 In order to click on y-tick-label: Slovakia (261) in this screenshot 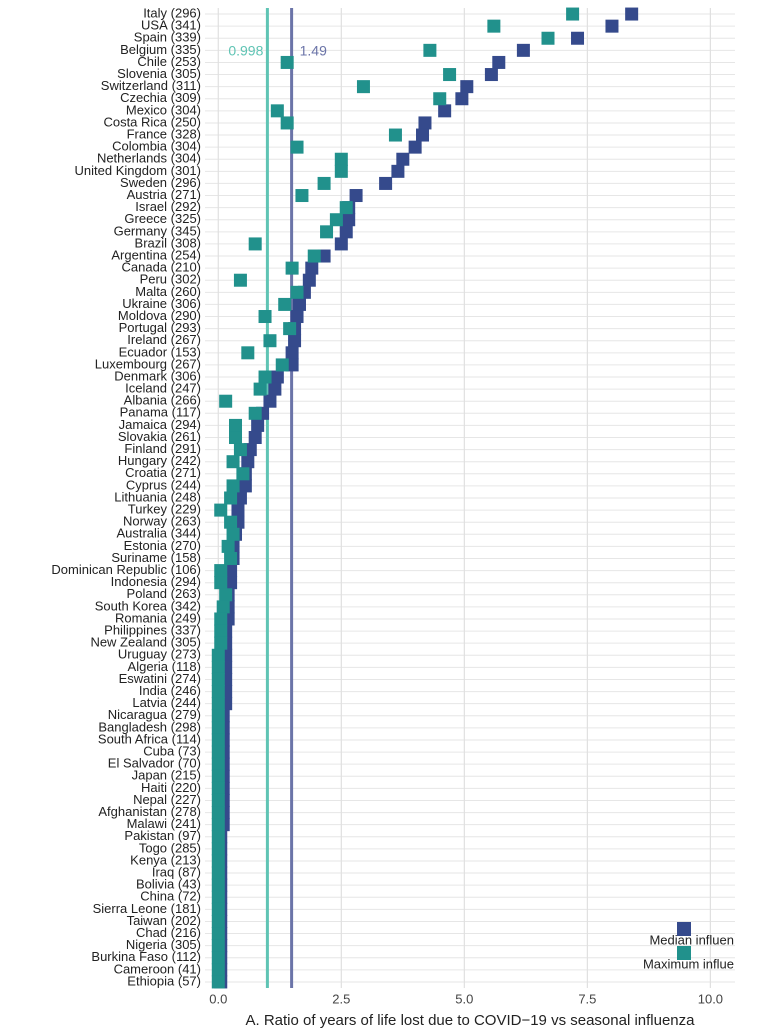, I will do `click(159, 436)`.